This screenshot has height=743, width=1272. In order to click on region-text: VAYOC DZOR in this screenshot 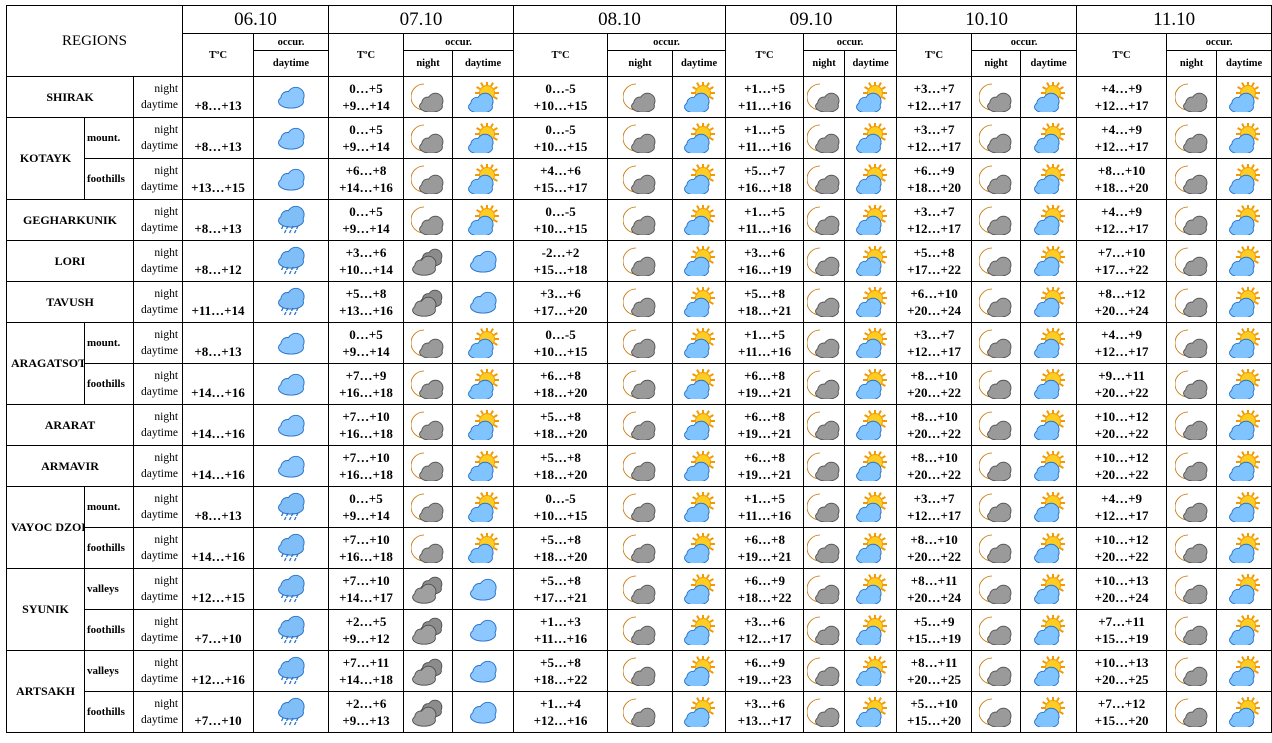, I will do `click(48, 527)`.